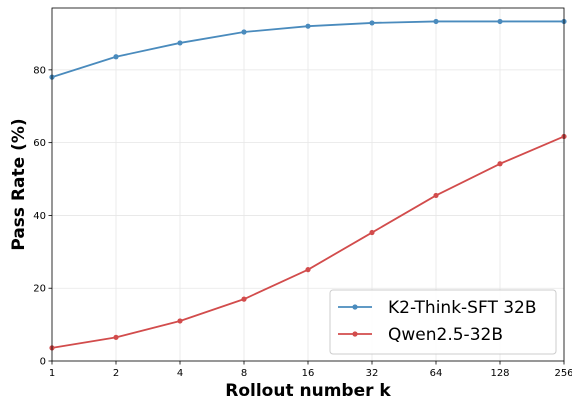 The width and height of the screenshot is (572, 400). I want to click on legend: K2-Think-SFT 32B Qwen2.5-32B, so click(443, 322).